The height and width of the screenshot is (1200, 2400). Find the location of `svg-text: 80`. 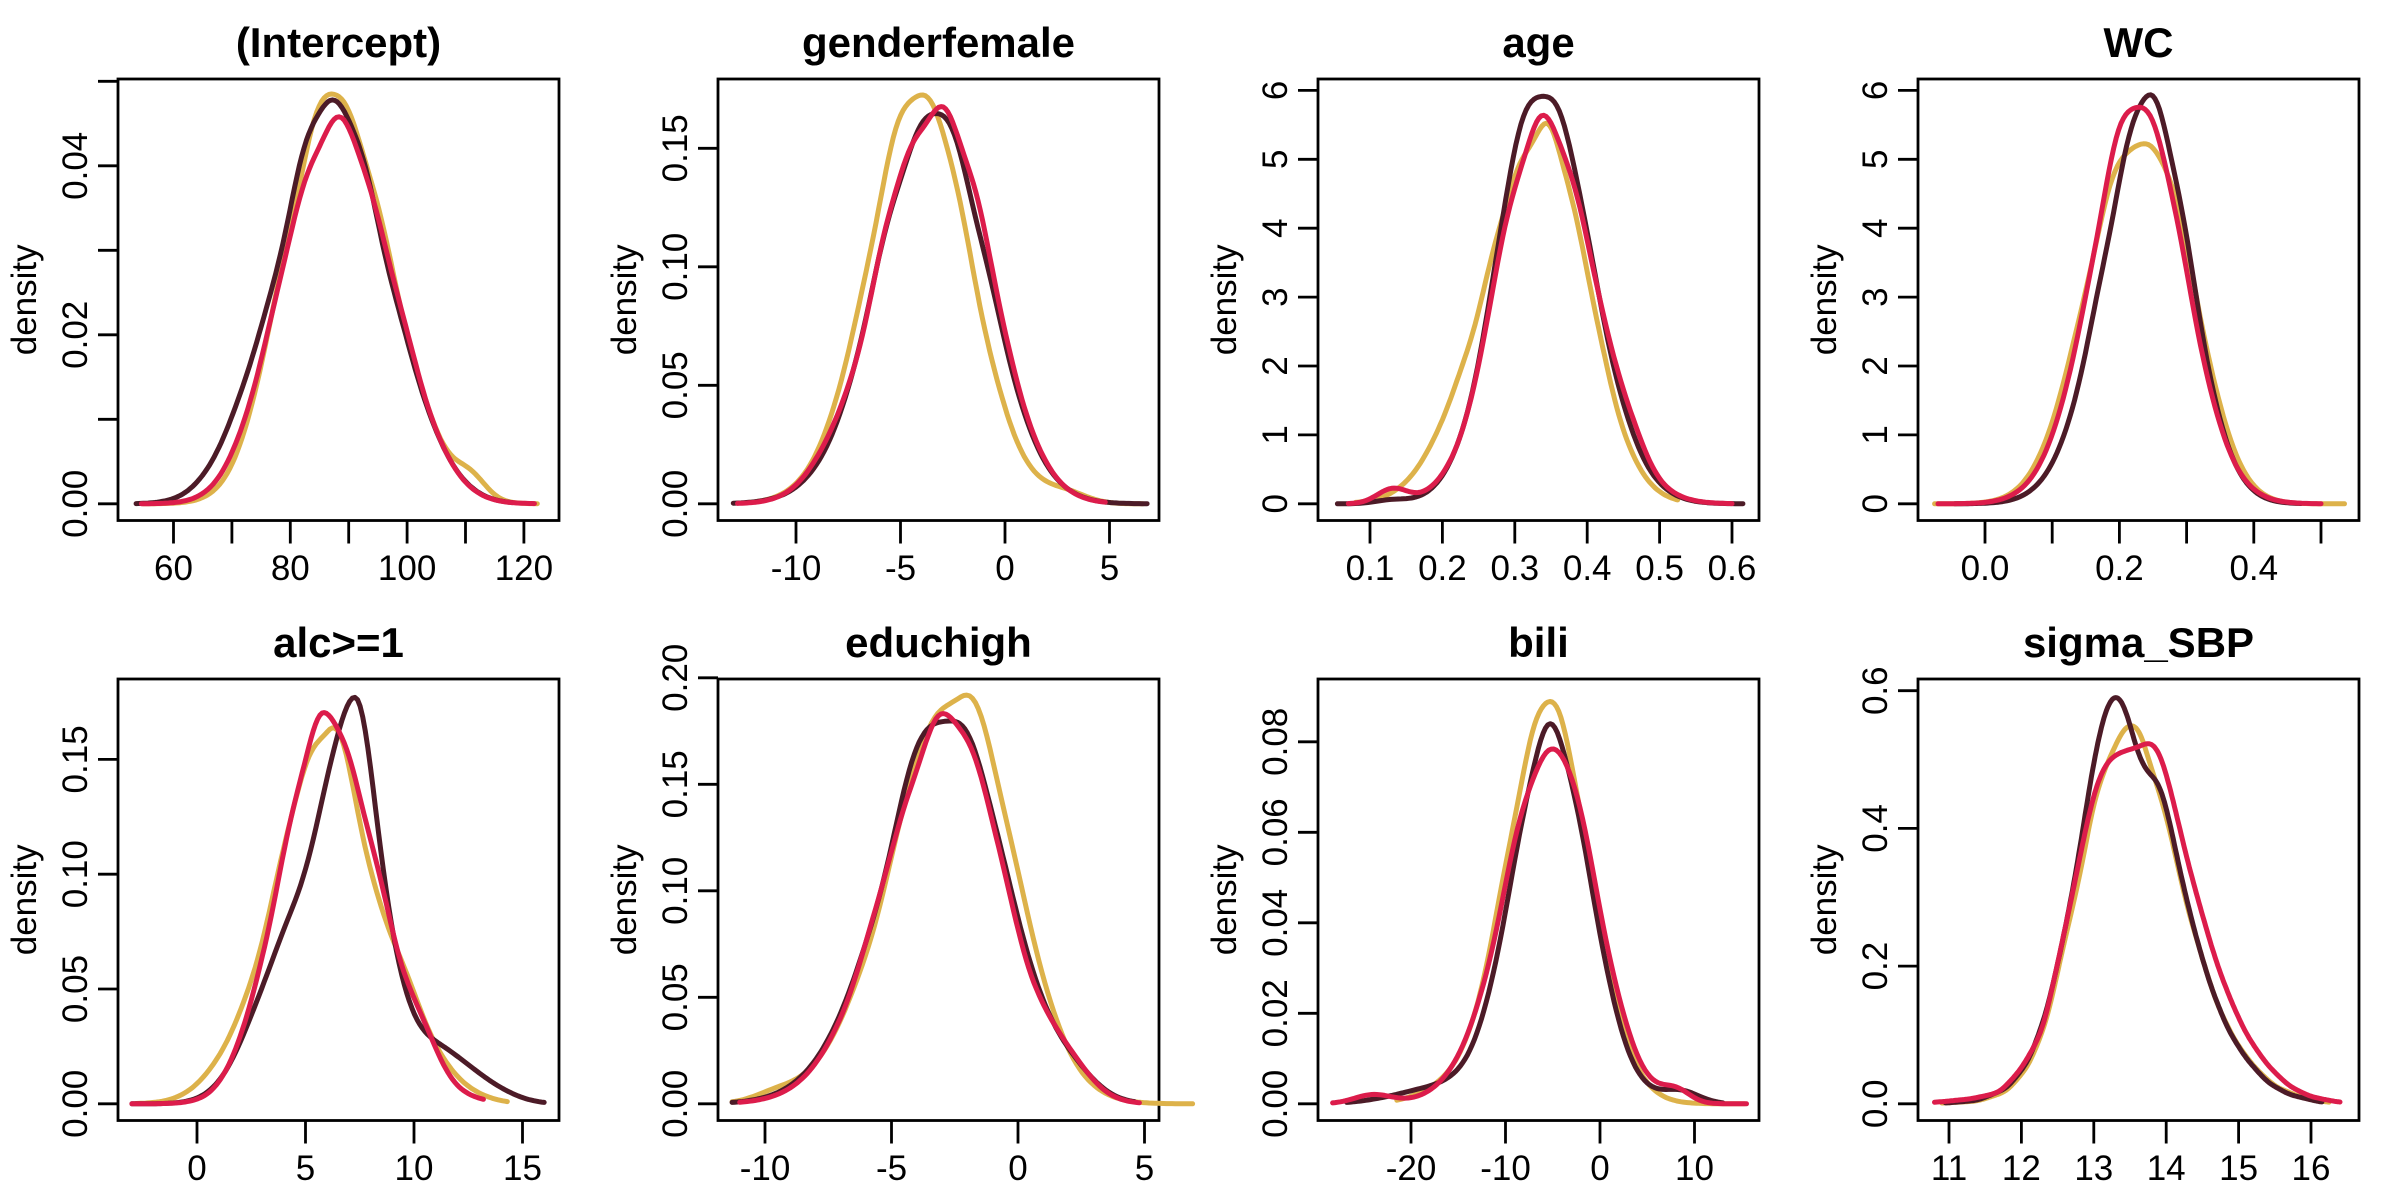

svg-text: 80 is located at coordinates (290, 568).